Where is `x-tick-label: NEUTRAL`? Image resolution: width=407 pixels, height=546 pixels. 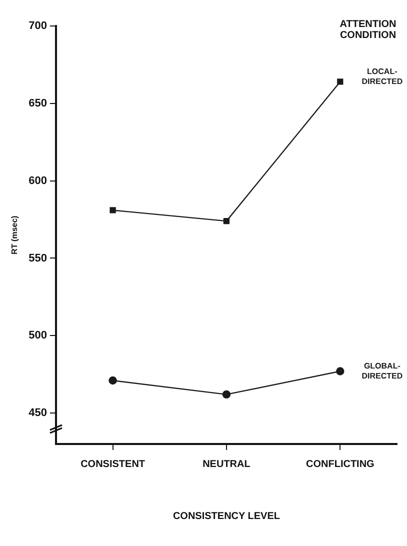 x-tick-label: NEUTRAL is located at coordinates (226, 464).